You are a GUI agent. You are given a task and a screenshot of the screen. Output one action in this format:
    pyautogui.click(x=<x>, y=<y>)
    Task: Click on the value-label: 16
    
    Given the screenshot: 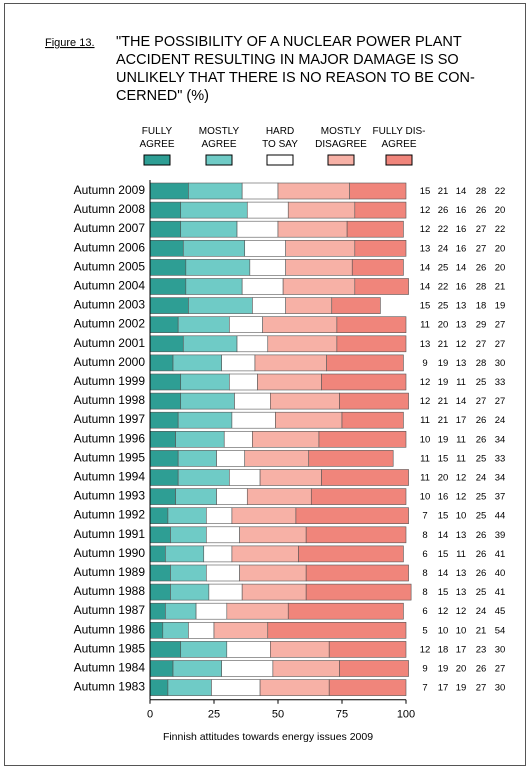 What is the action you would take?
    pyautogui.click(x=461, y=248)
    